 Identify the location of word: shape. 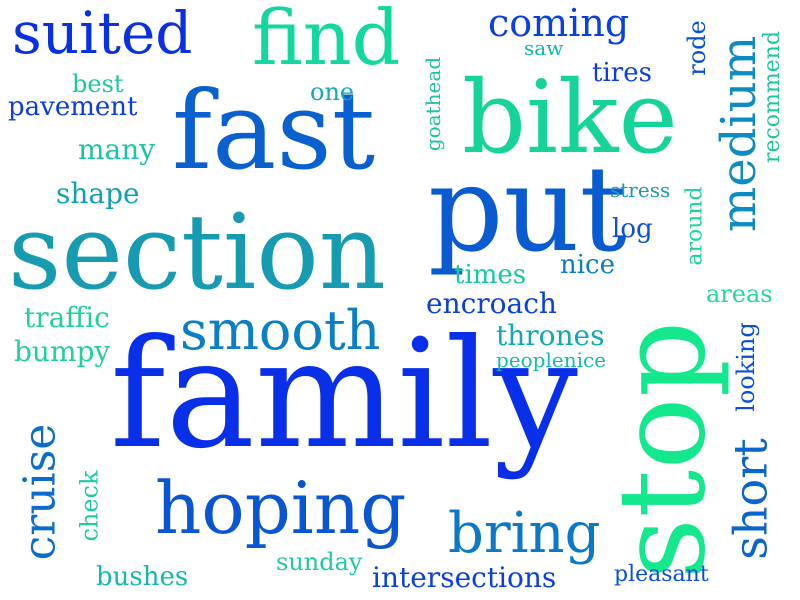
(98, 193).